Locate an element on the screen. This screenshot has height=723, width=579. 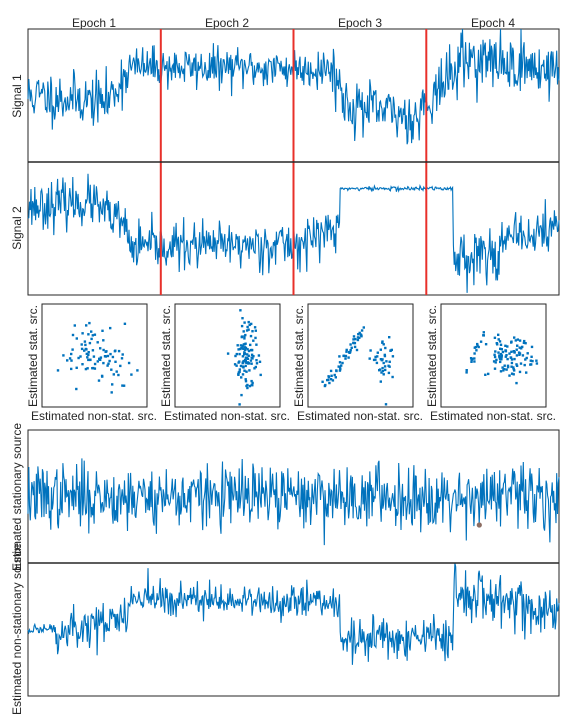
stationary-source-ylabel: Estimated stationary source is located at coordinates (17, 497).